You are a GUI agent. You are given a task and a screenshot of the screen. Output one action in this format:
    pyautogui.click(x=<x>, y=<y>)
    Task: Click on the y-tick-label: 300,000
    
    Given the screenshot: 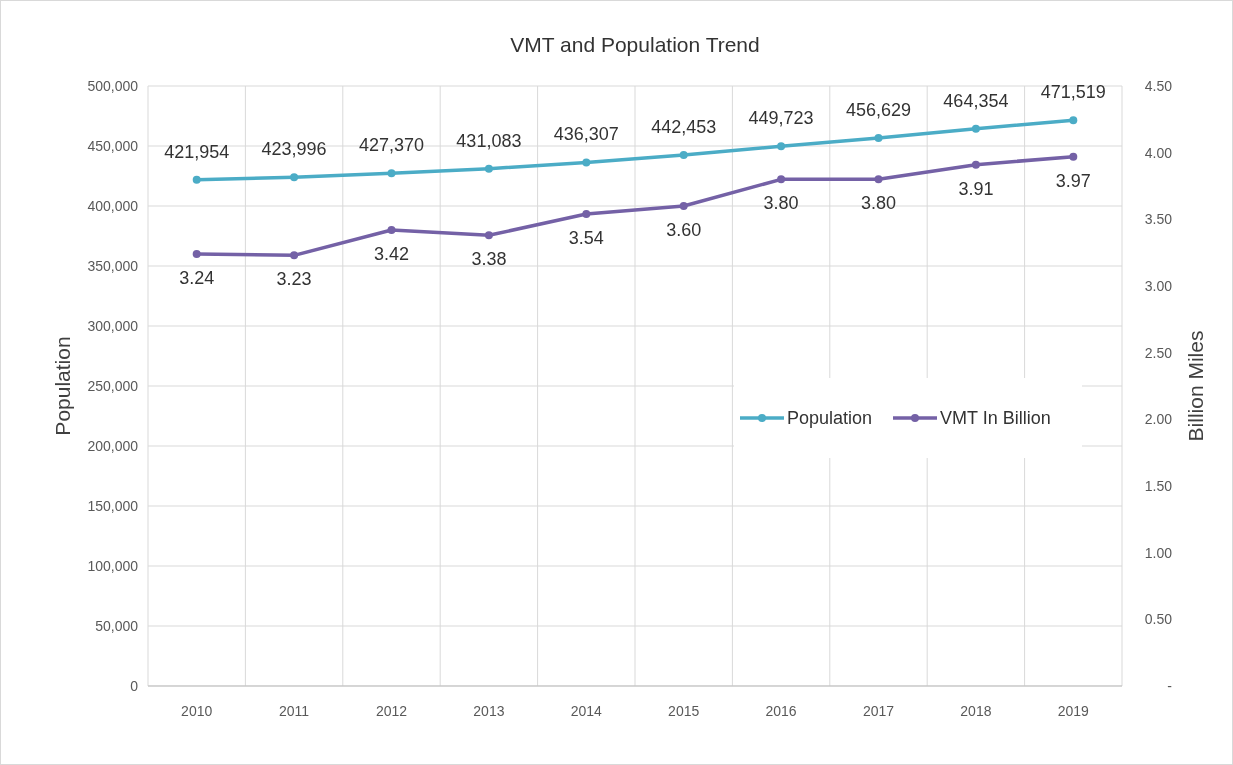 What is the action you would take?
    pyautogui.click(x=113, y=326)
    